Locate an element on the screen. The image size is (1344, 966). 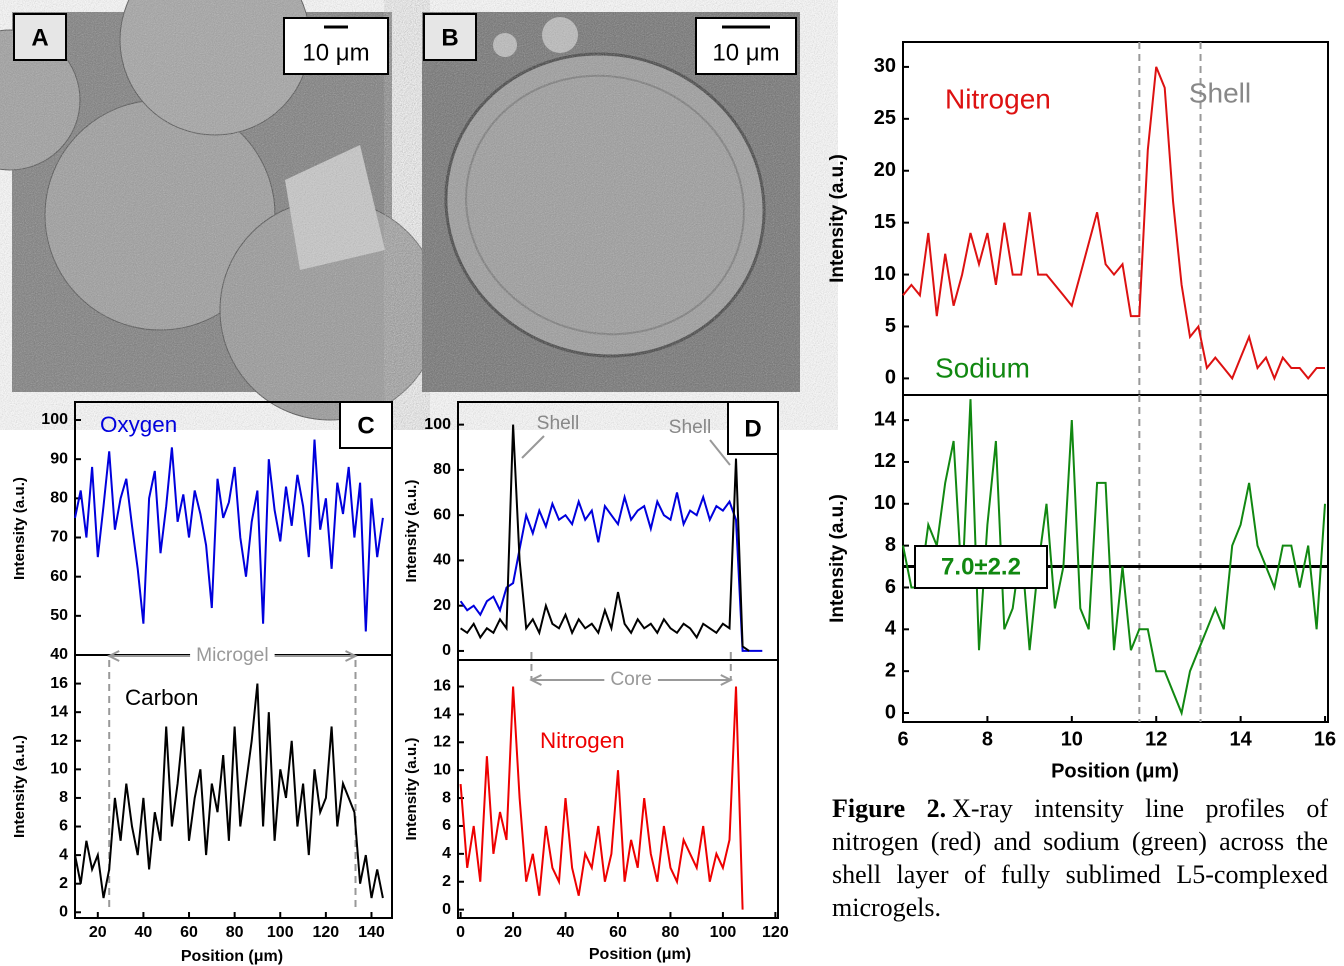
span-label-bg is located at coordinates (232, 656).